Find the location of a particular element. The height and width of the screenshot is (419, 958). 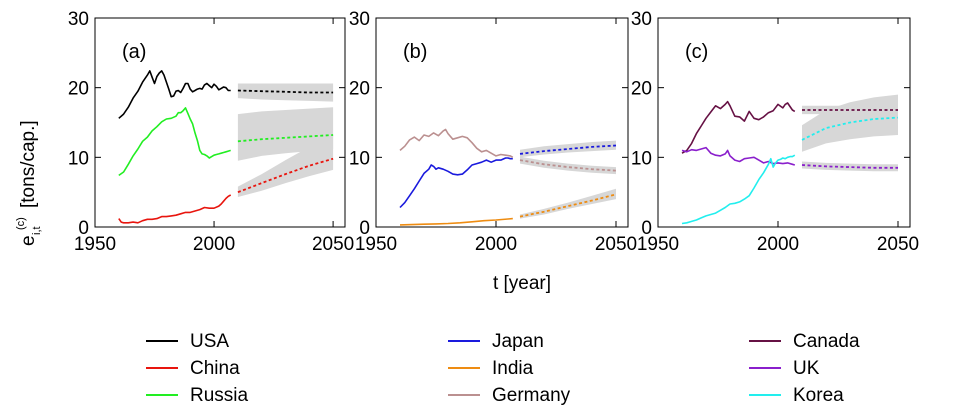

projection-line-usa is located at coordinates (285, 91).